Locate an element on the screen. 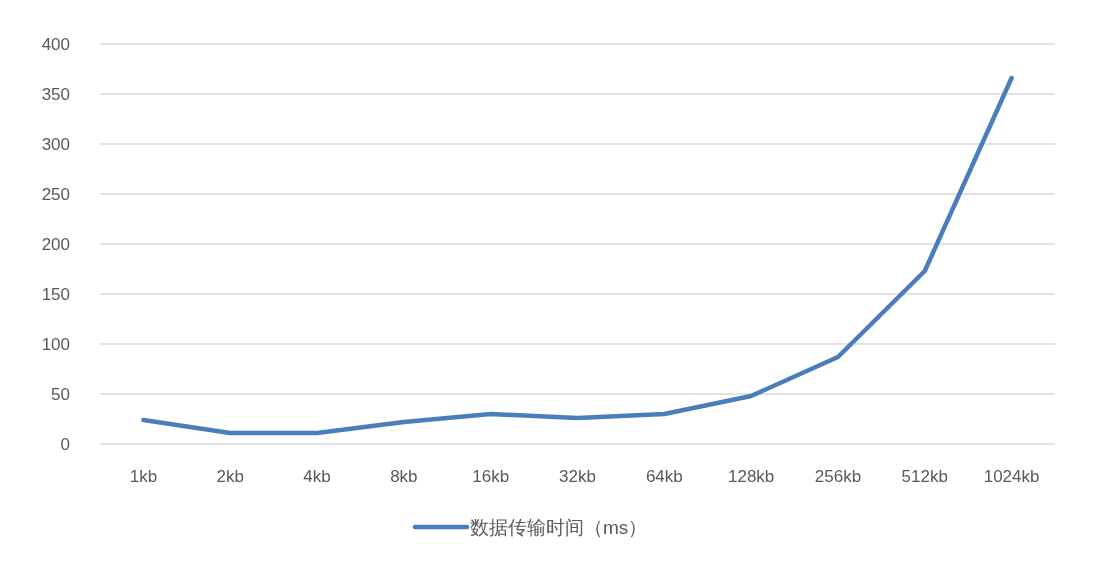 This screenshot has height=588, width=1100. x-tick-label: 8kb is located at coordinates (404, 476).